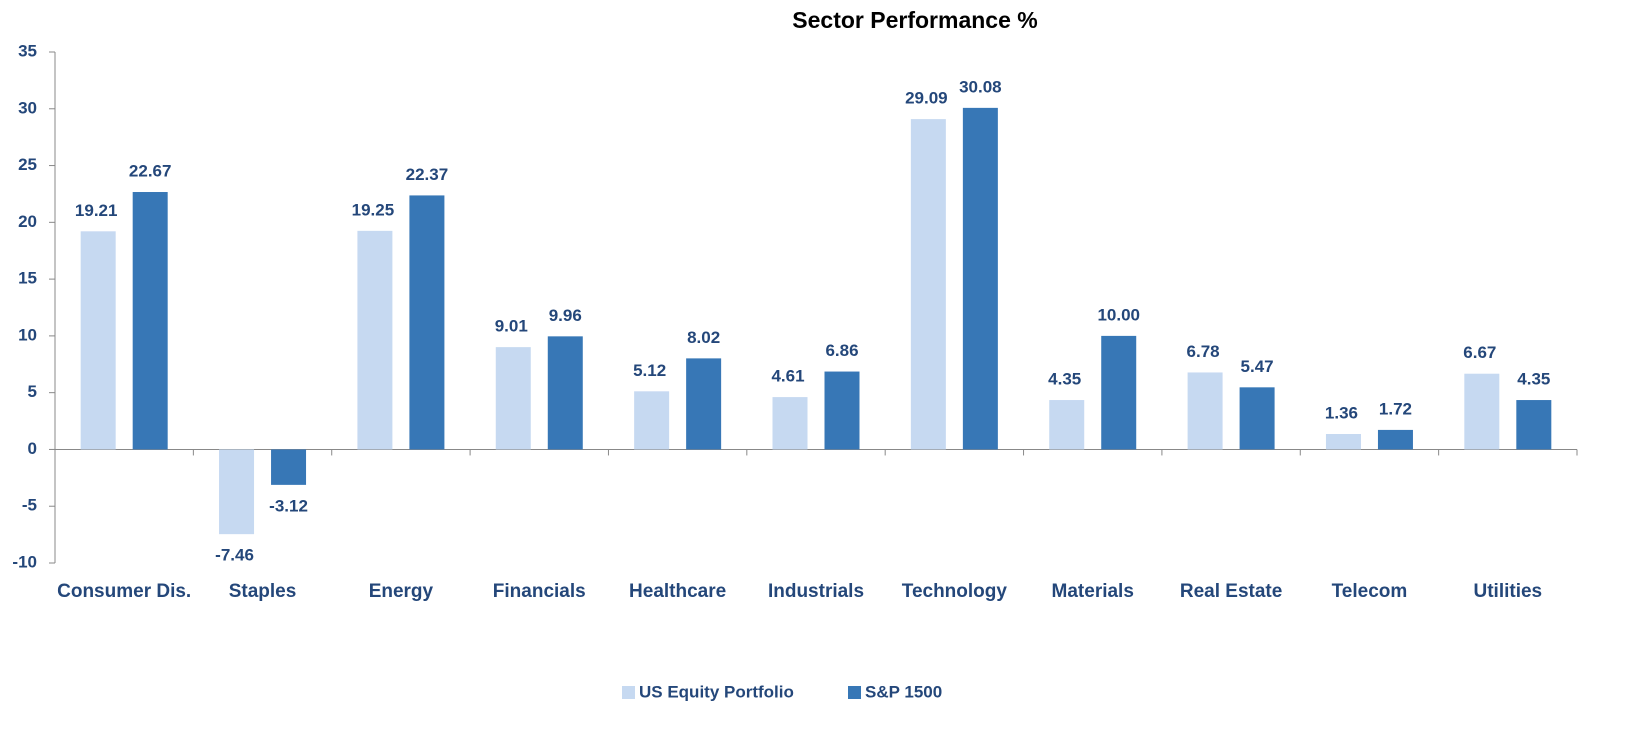 Image resolution: width=1648 pixels, height=741 pixels. Describe the element at coordinates (263, 591) in the screenshot. I see `x-tick-label: Staples` at that location.